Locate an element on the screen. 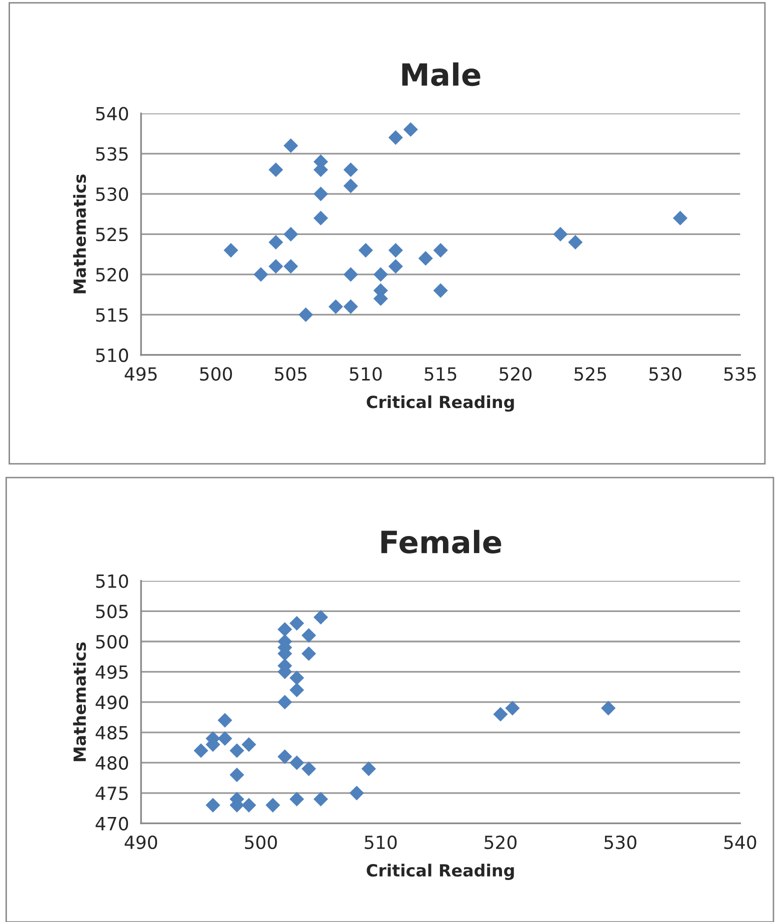 The image size is (775, 922). x-tick-label: 535 is located at coordinates (740, 374).